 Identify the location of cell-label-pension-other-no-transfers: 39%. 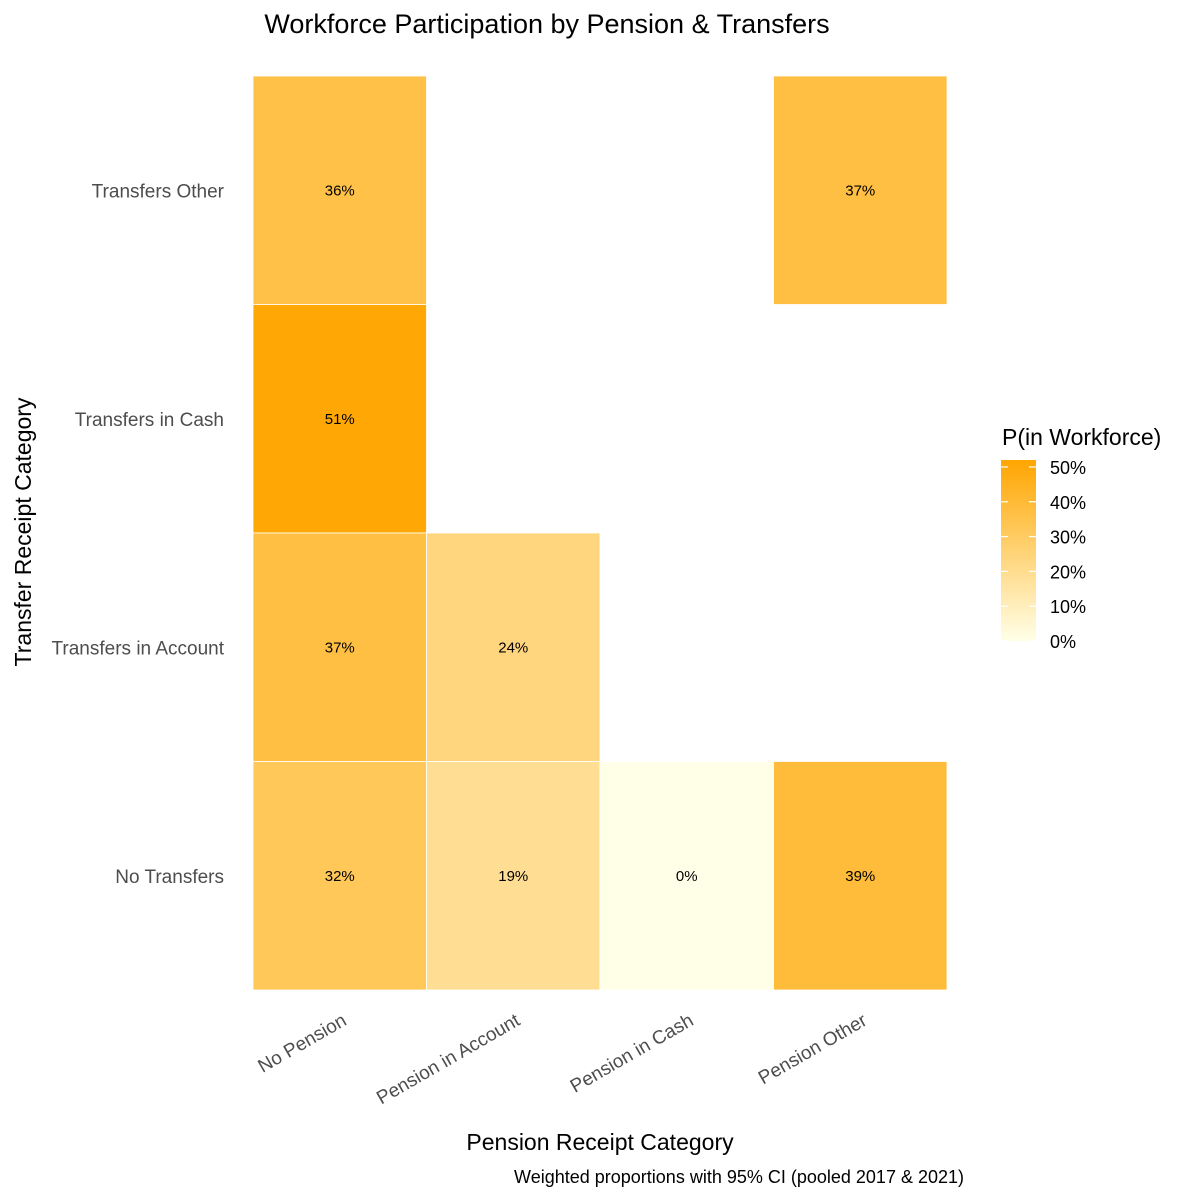
(860, 876).